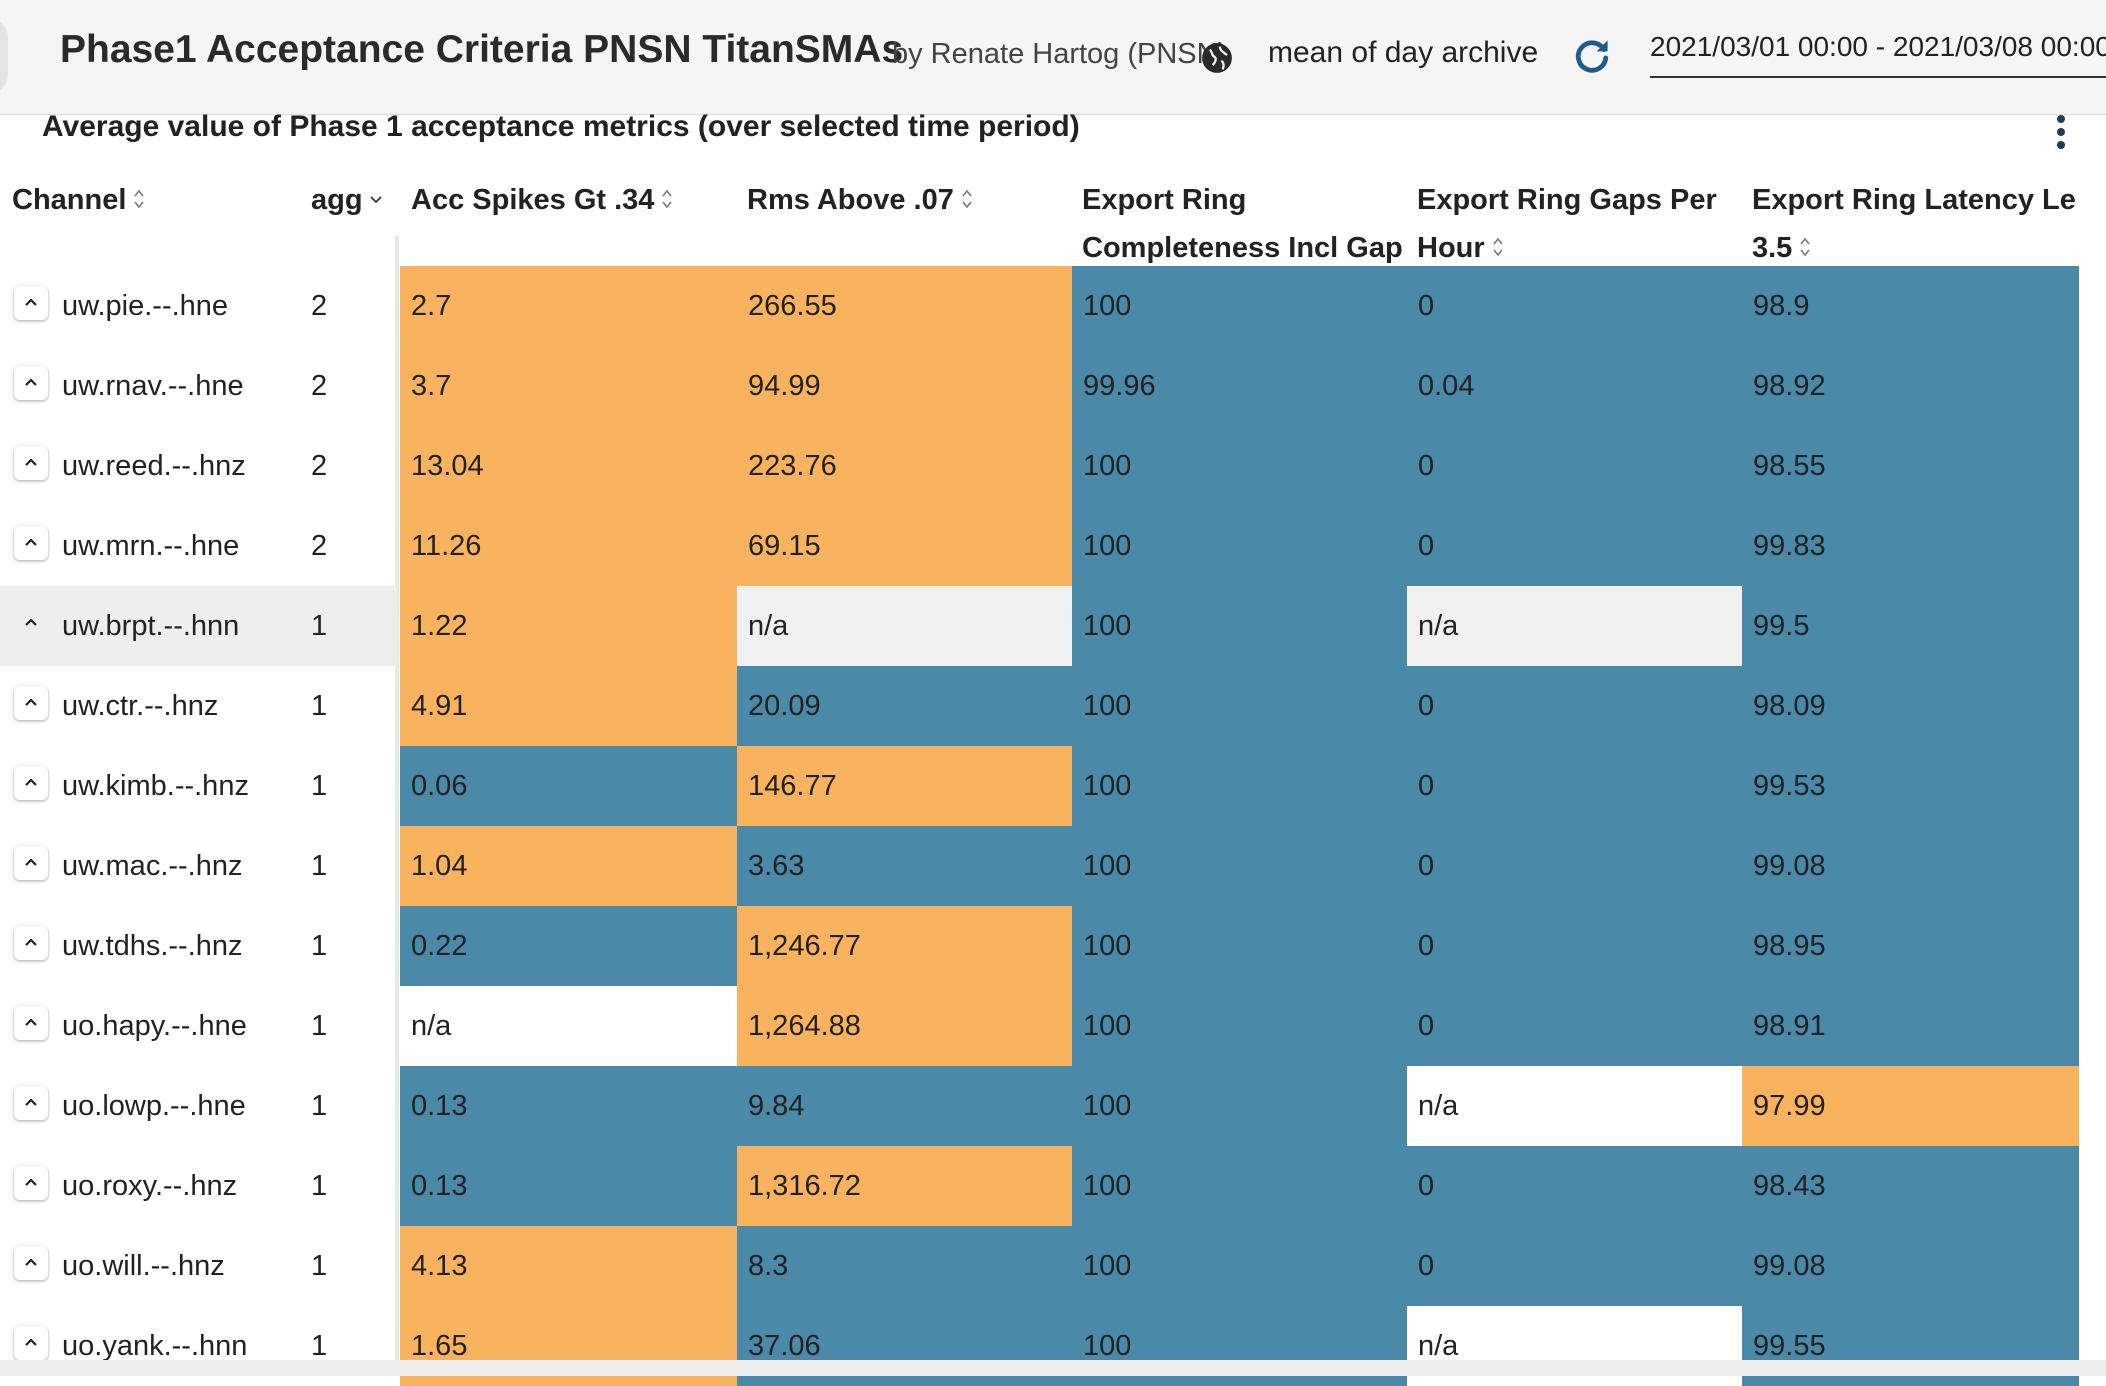  Describe the element at coordinates (397, 801) in the screenshot. I see `column-divider` at that location.